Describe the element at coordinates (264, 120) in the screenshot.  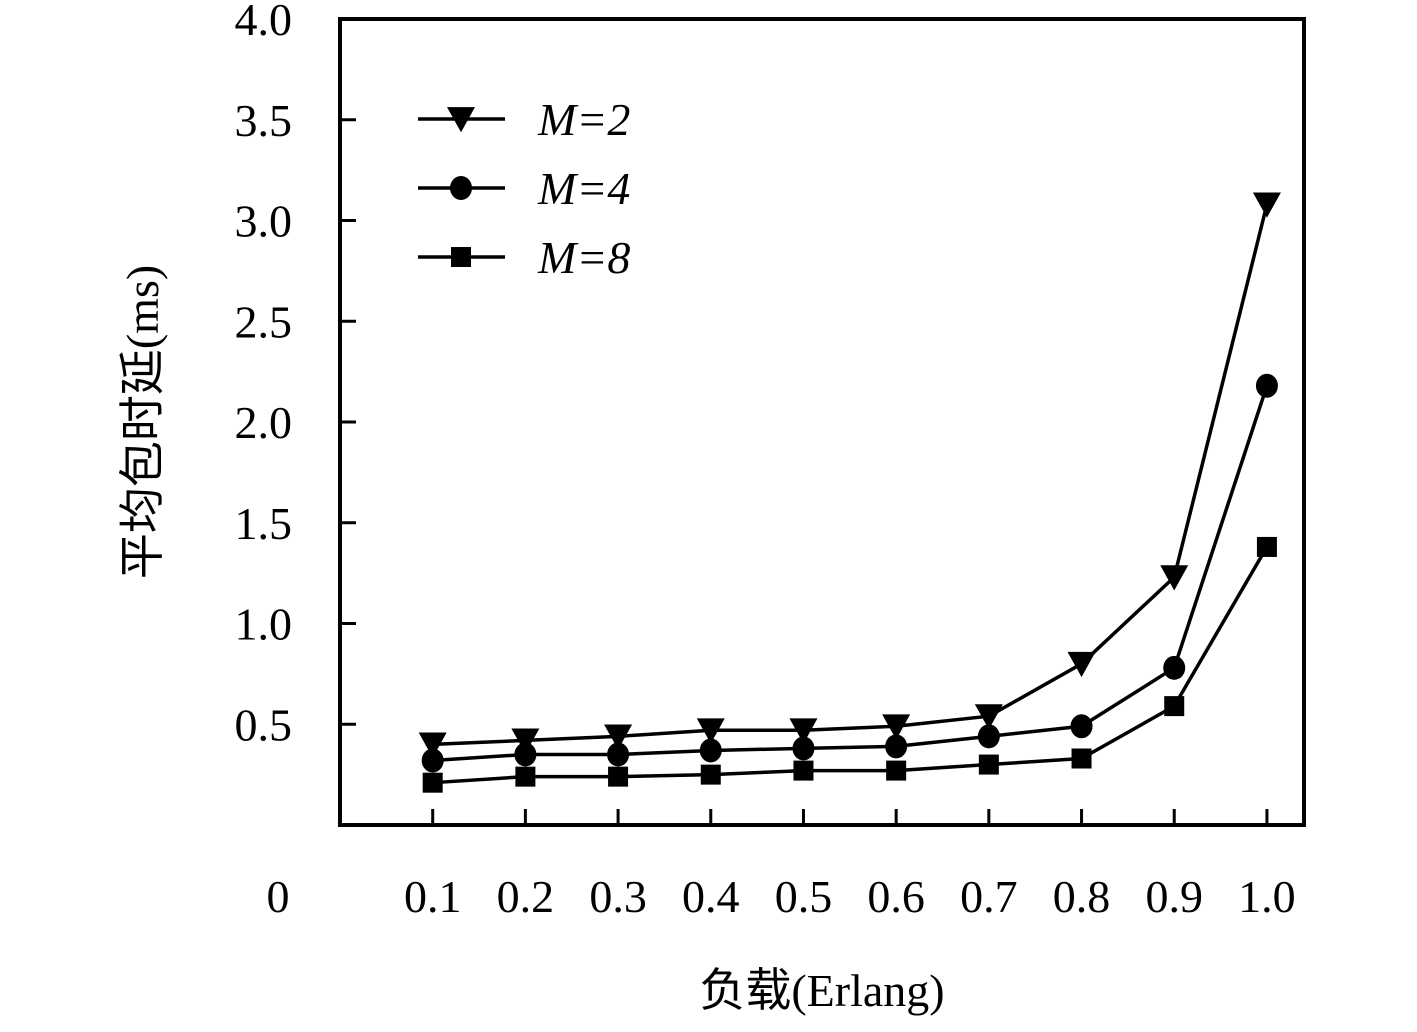
I see `y-tick-label: 3.5` at that location.